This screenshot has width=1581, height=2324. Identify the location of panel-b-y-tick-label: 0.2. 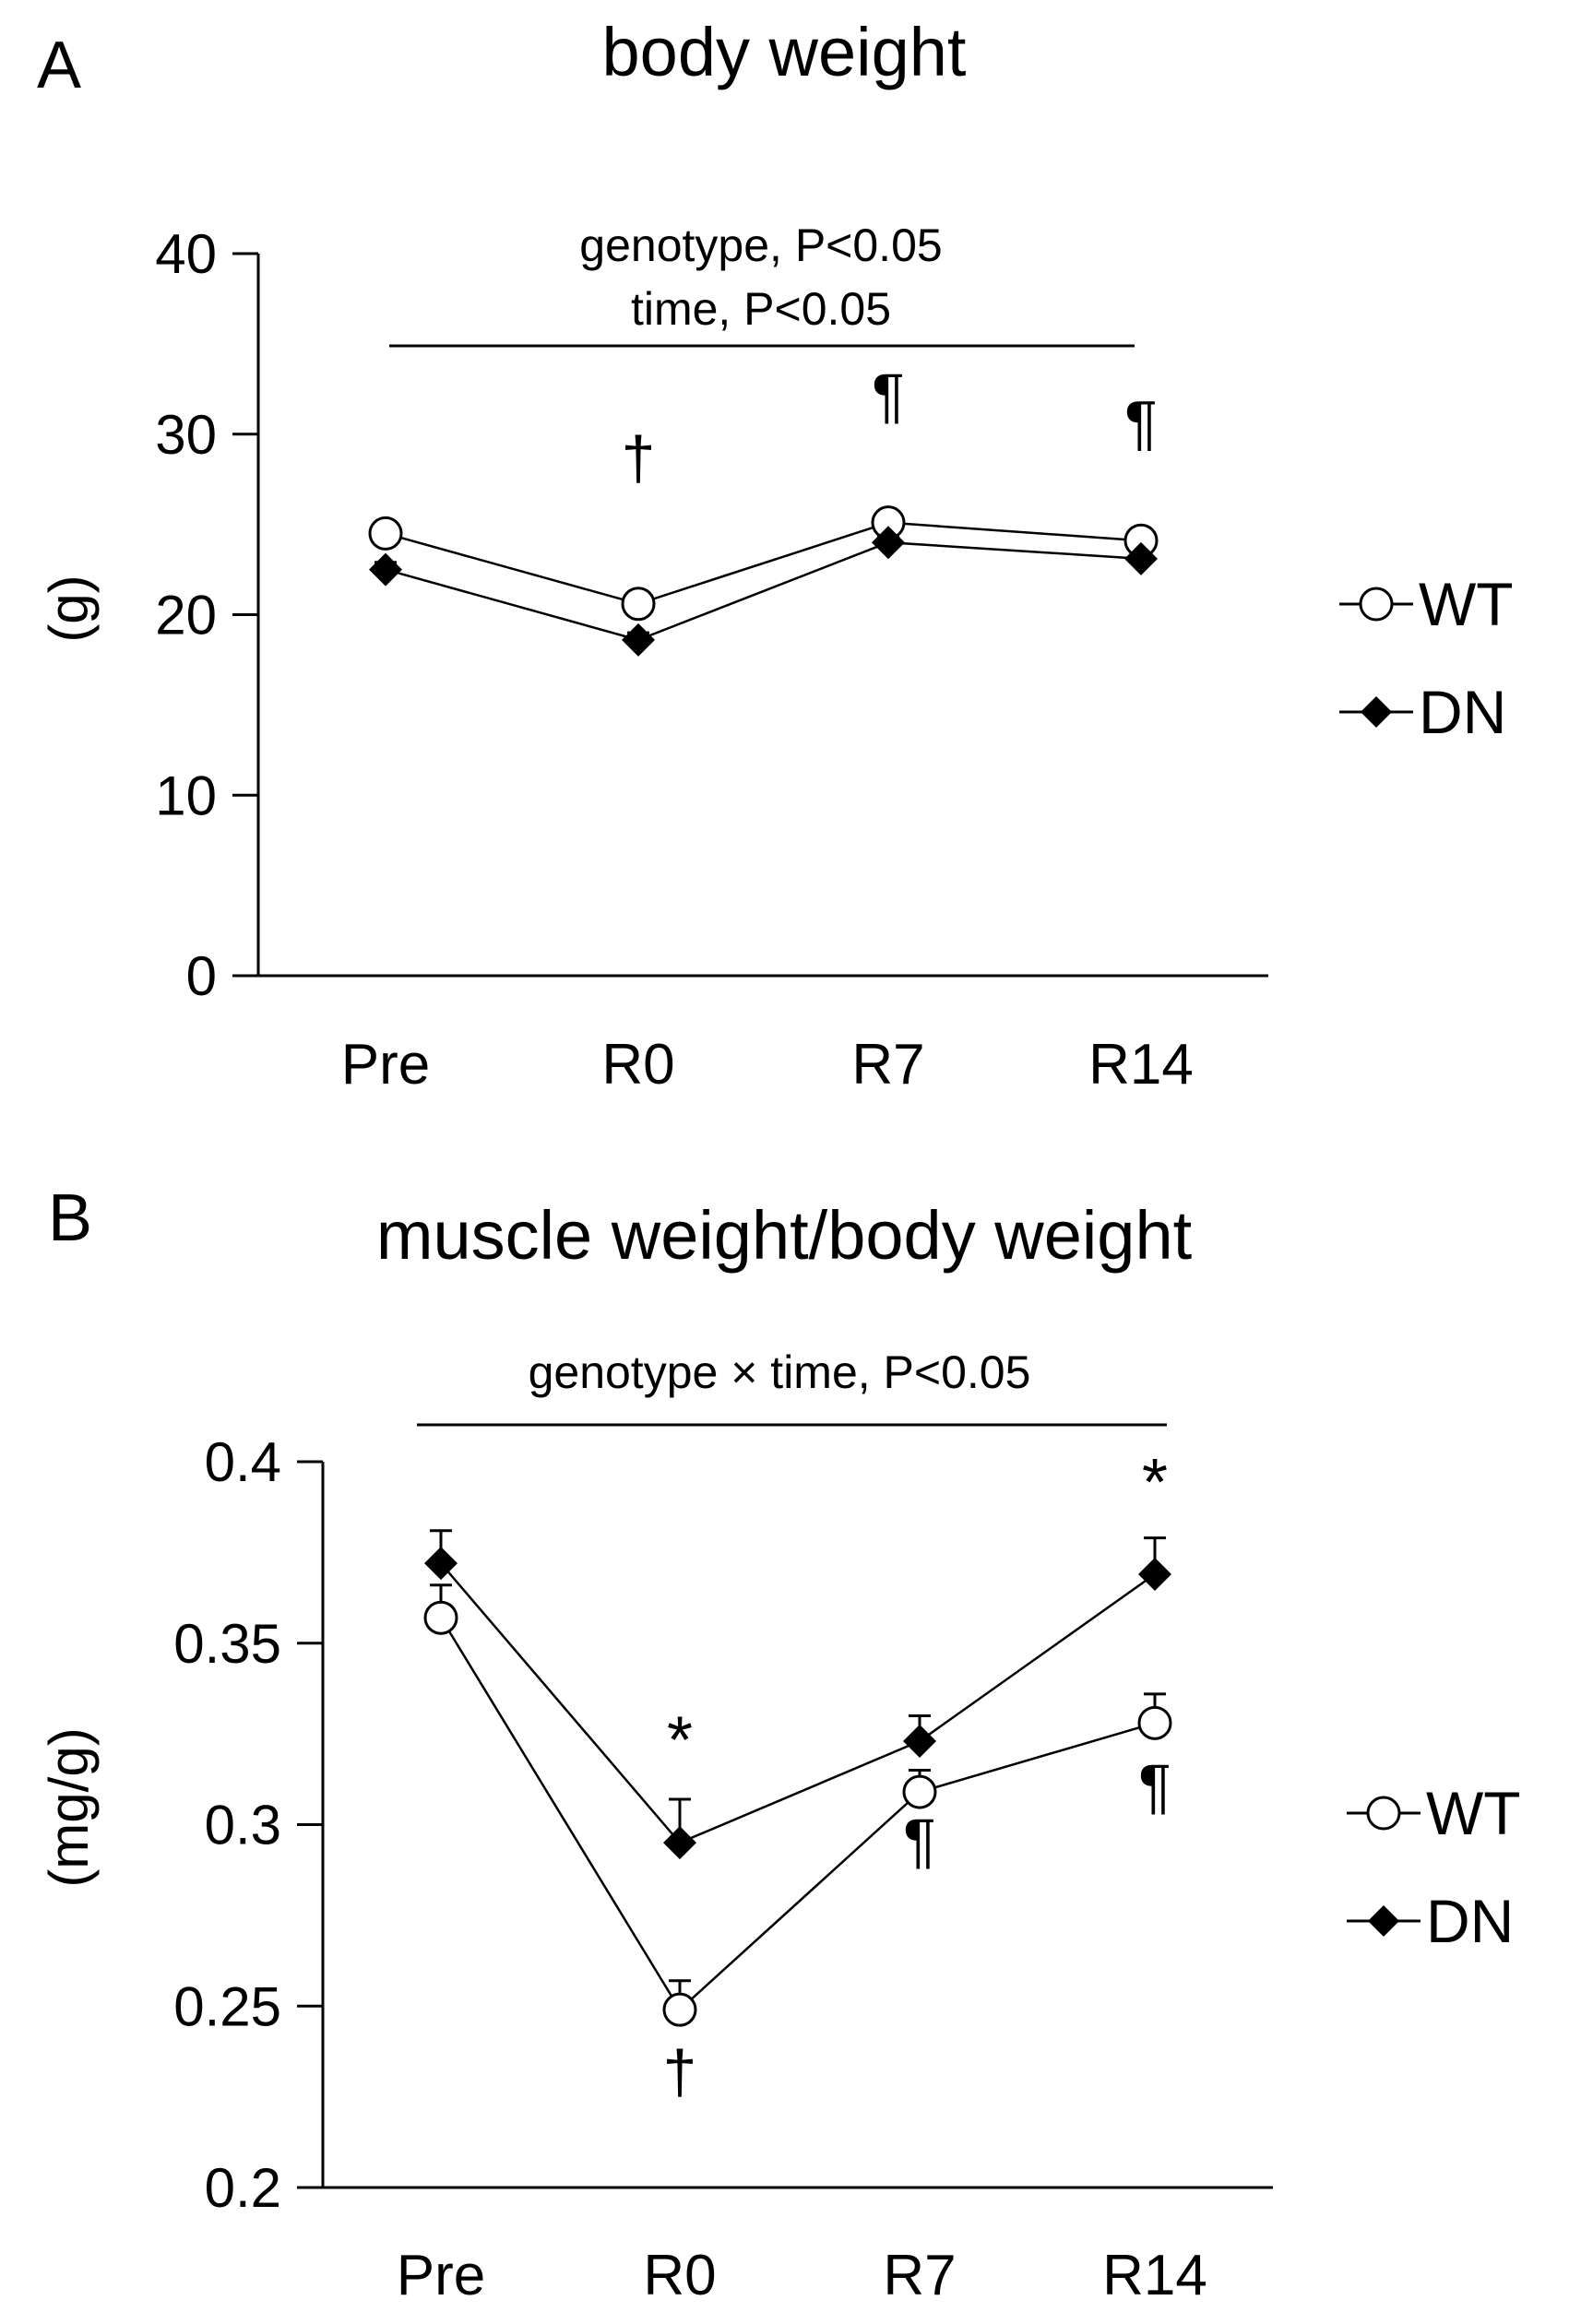
(243, 2188).